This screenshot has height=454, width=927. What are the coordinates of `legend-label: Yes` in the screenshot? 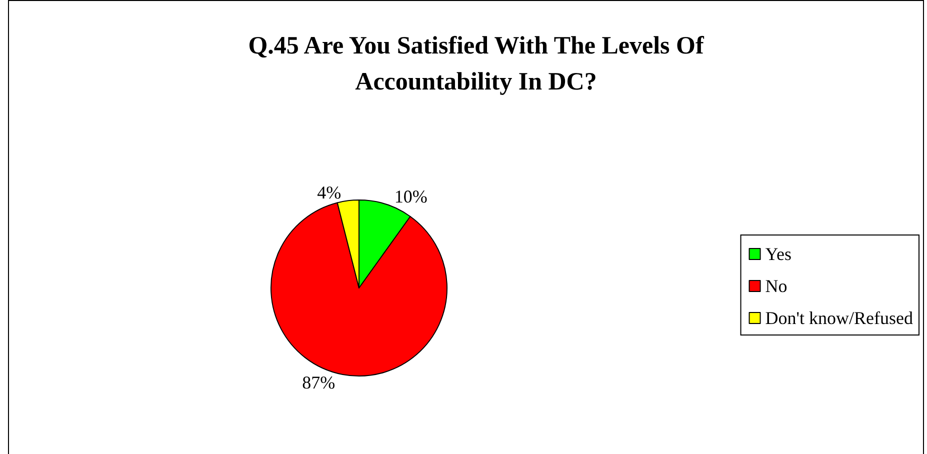 It's located at (778, 254).